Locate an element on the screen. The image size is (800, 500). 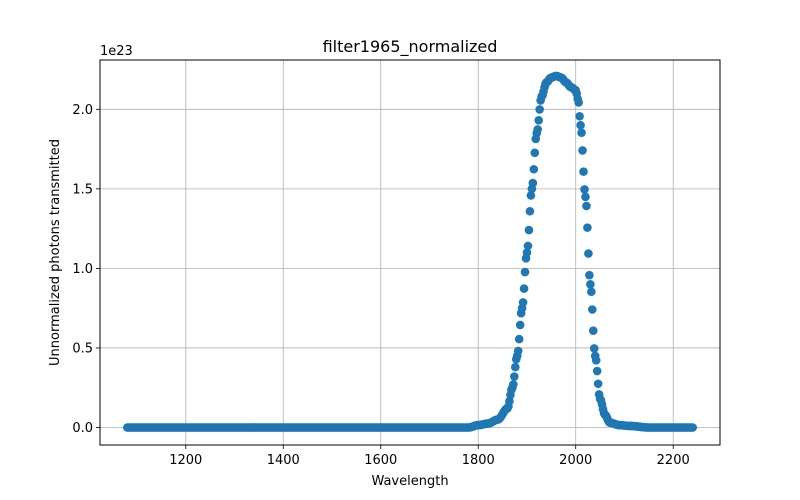
x-tick-label: 1400 is located at coordinates (283, 460).